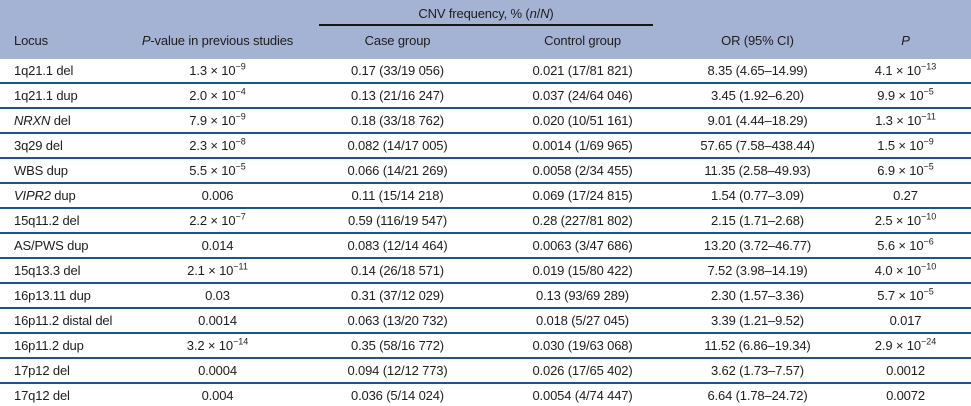 The height and width of the screenshot is (406, 971). I want to click on cell-locus: 1q21.1 dup, so click(65, 95).